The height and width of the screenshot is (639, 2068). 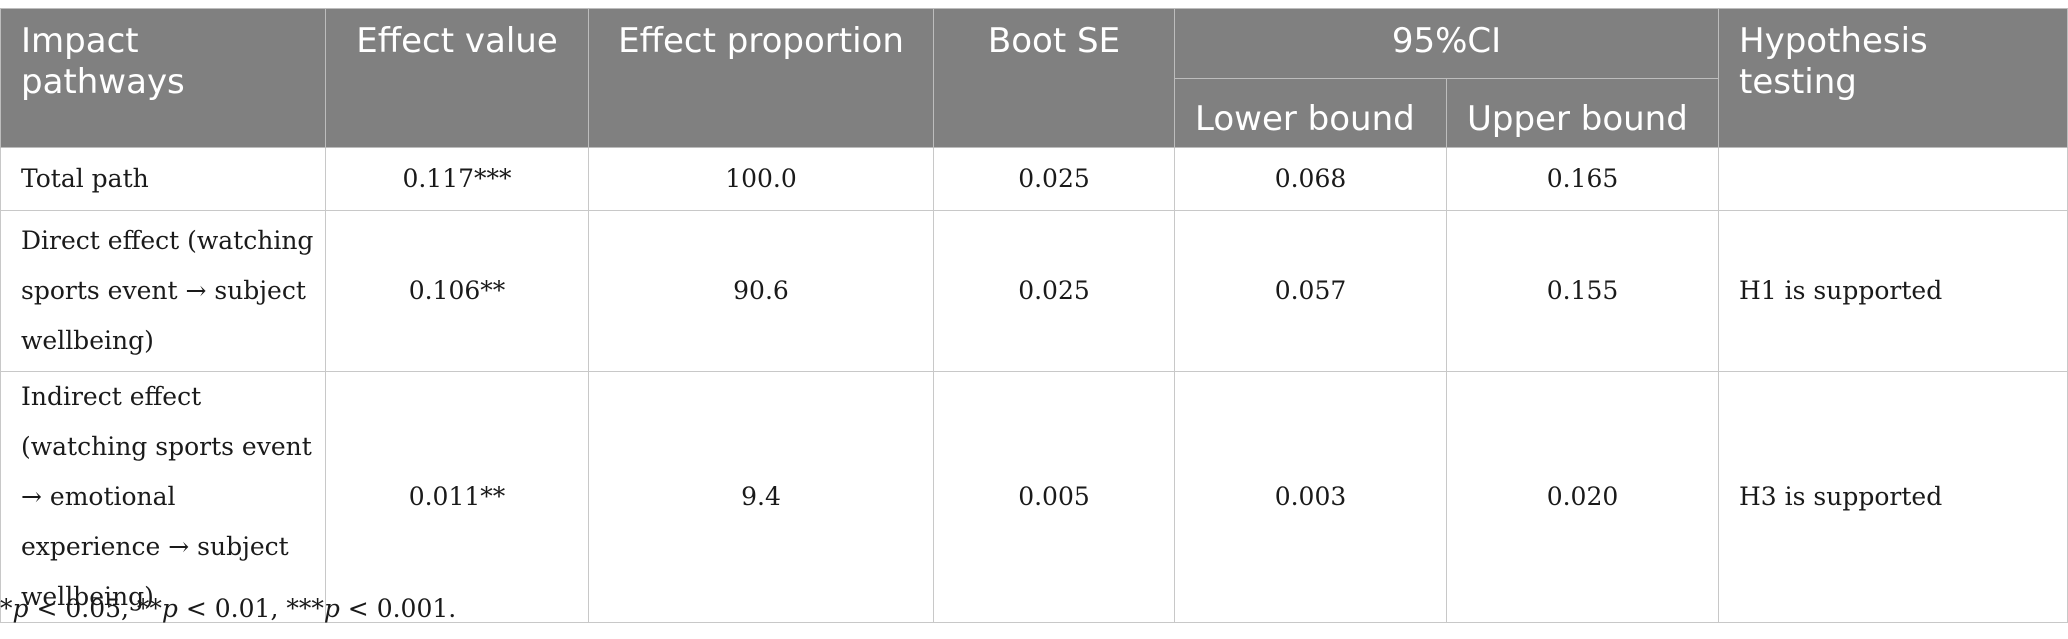 I want to click on header-hypothesis-testing: Hypothesis testing, so click(x=1893, y=78).